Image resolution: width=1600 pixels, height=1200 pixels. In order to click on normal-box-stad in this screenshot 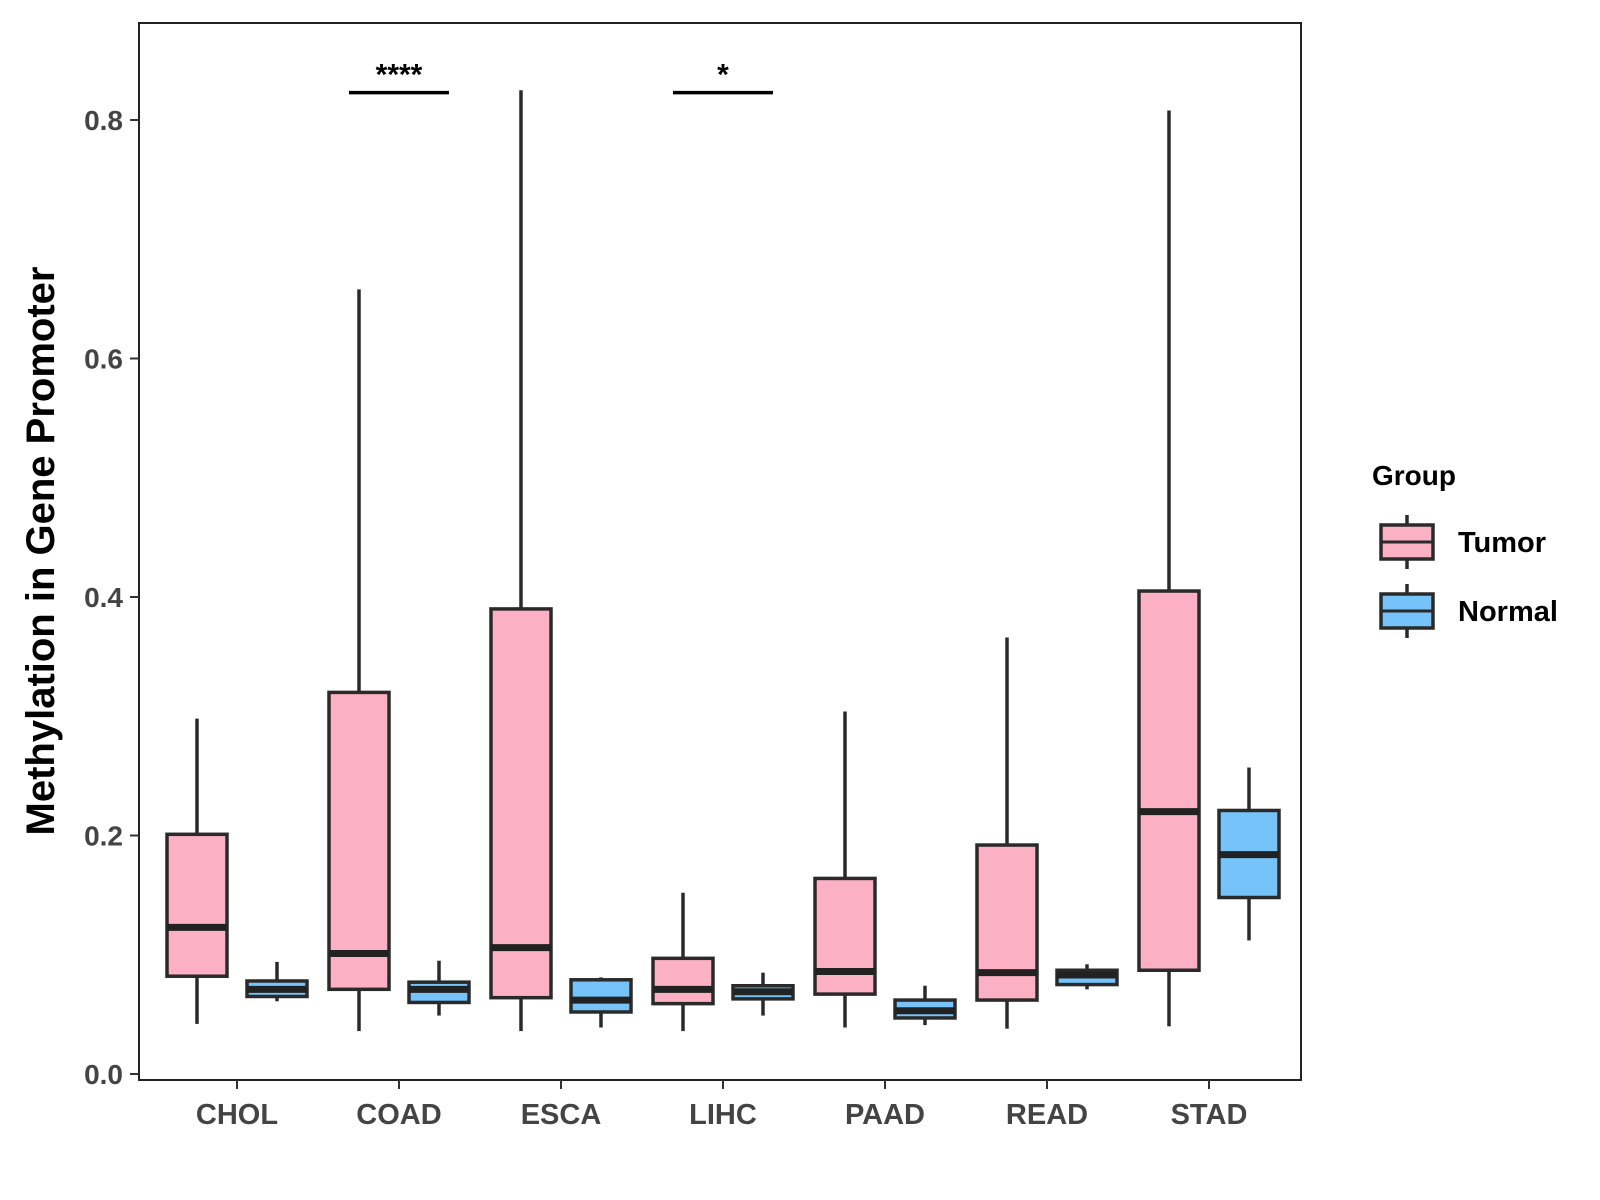, I will do `click(1249, 854)`.